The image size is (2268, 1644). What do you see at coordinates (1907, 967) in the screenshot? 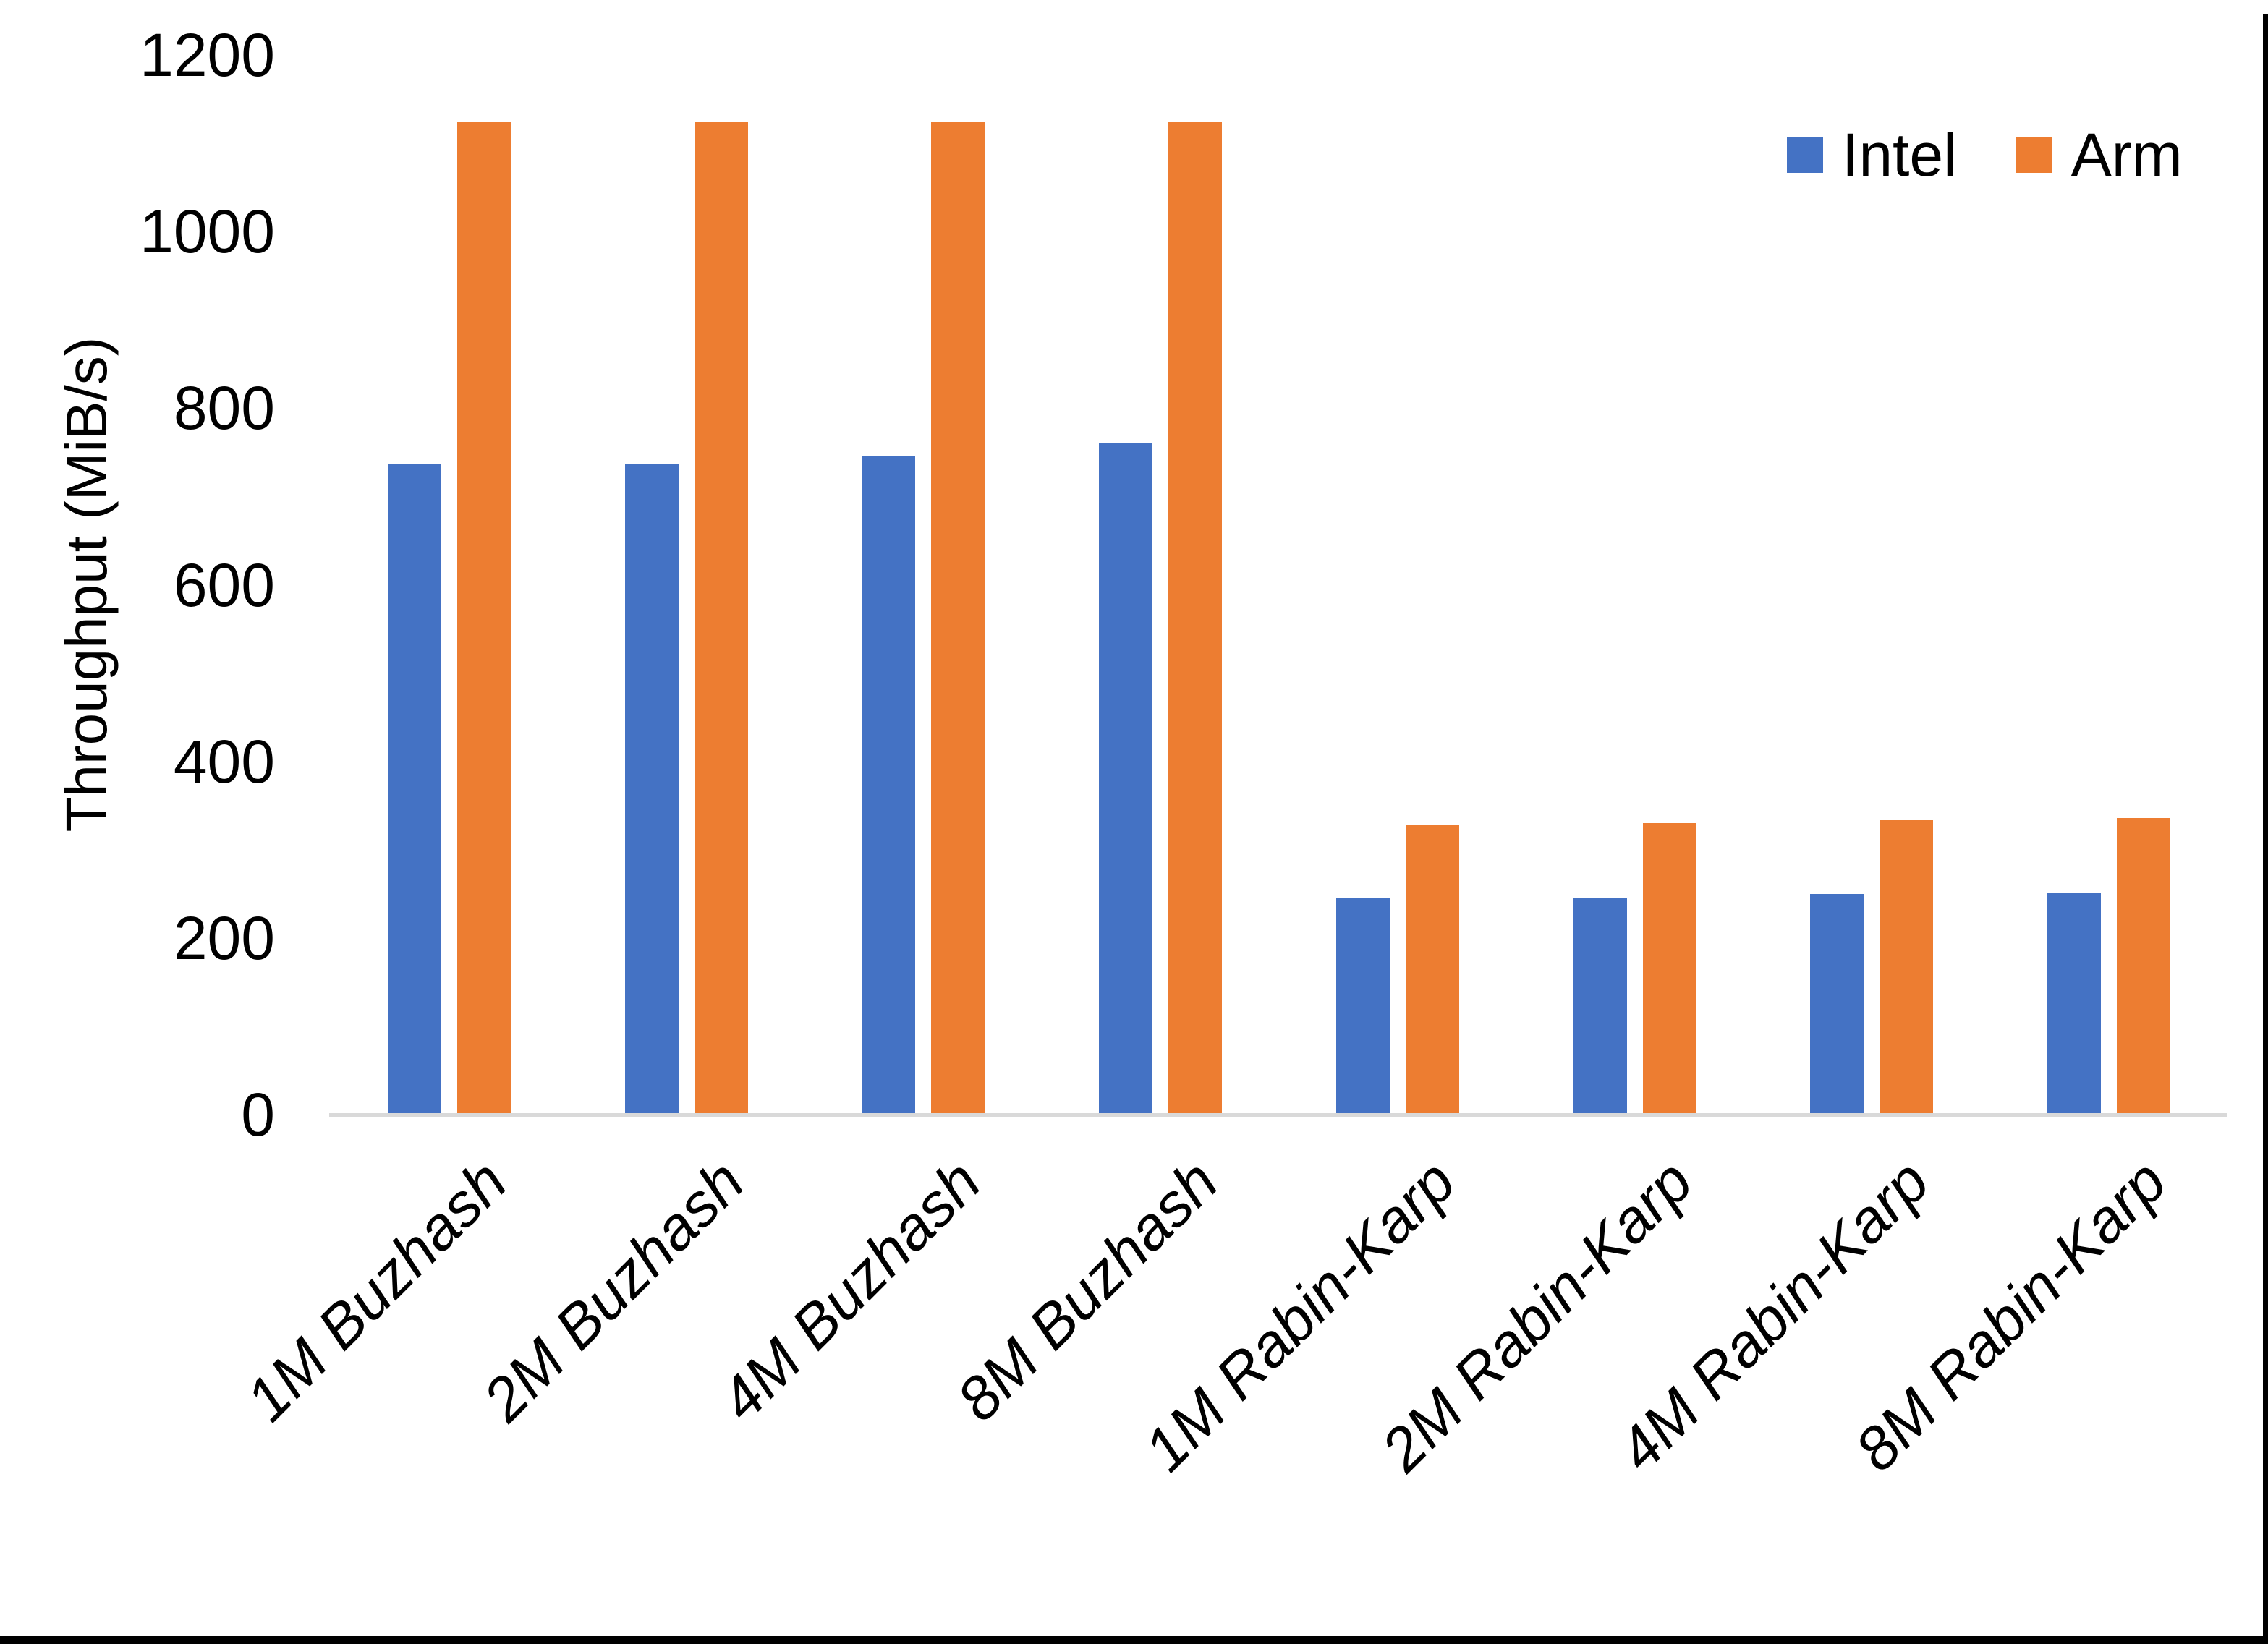
I see `bar-arm-4m-rabin-karp` at bounding box center [1907, 967].